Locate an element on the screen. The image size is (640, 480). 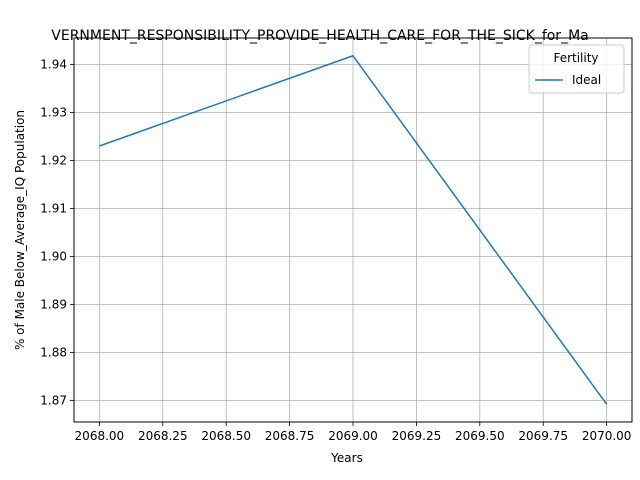
x-tick-label: 2070.00 is located at coordinates (607, 436).